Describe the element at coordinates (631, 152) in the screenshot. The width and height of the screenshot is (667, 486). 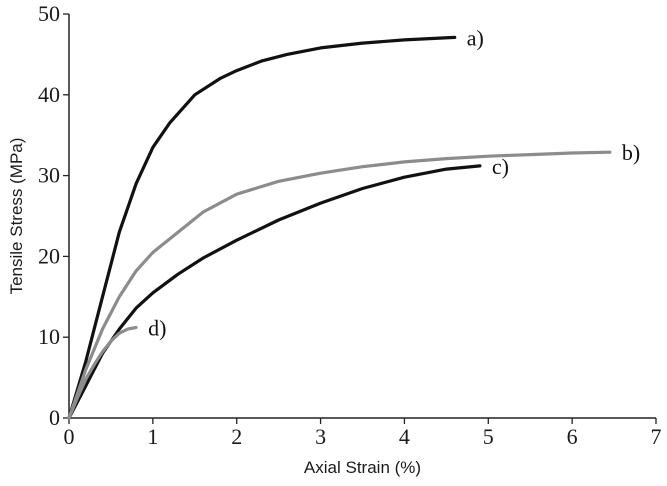
I see `curve-label: b)` at that location.